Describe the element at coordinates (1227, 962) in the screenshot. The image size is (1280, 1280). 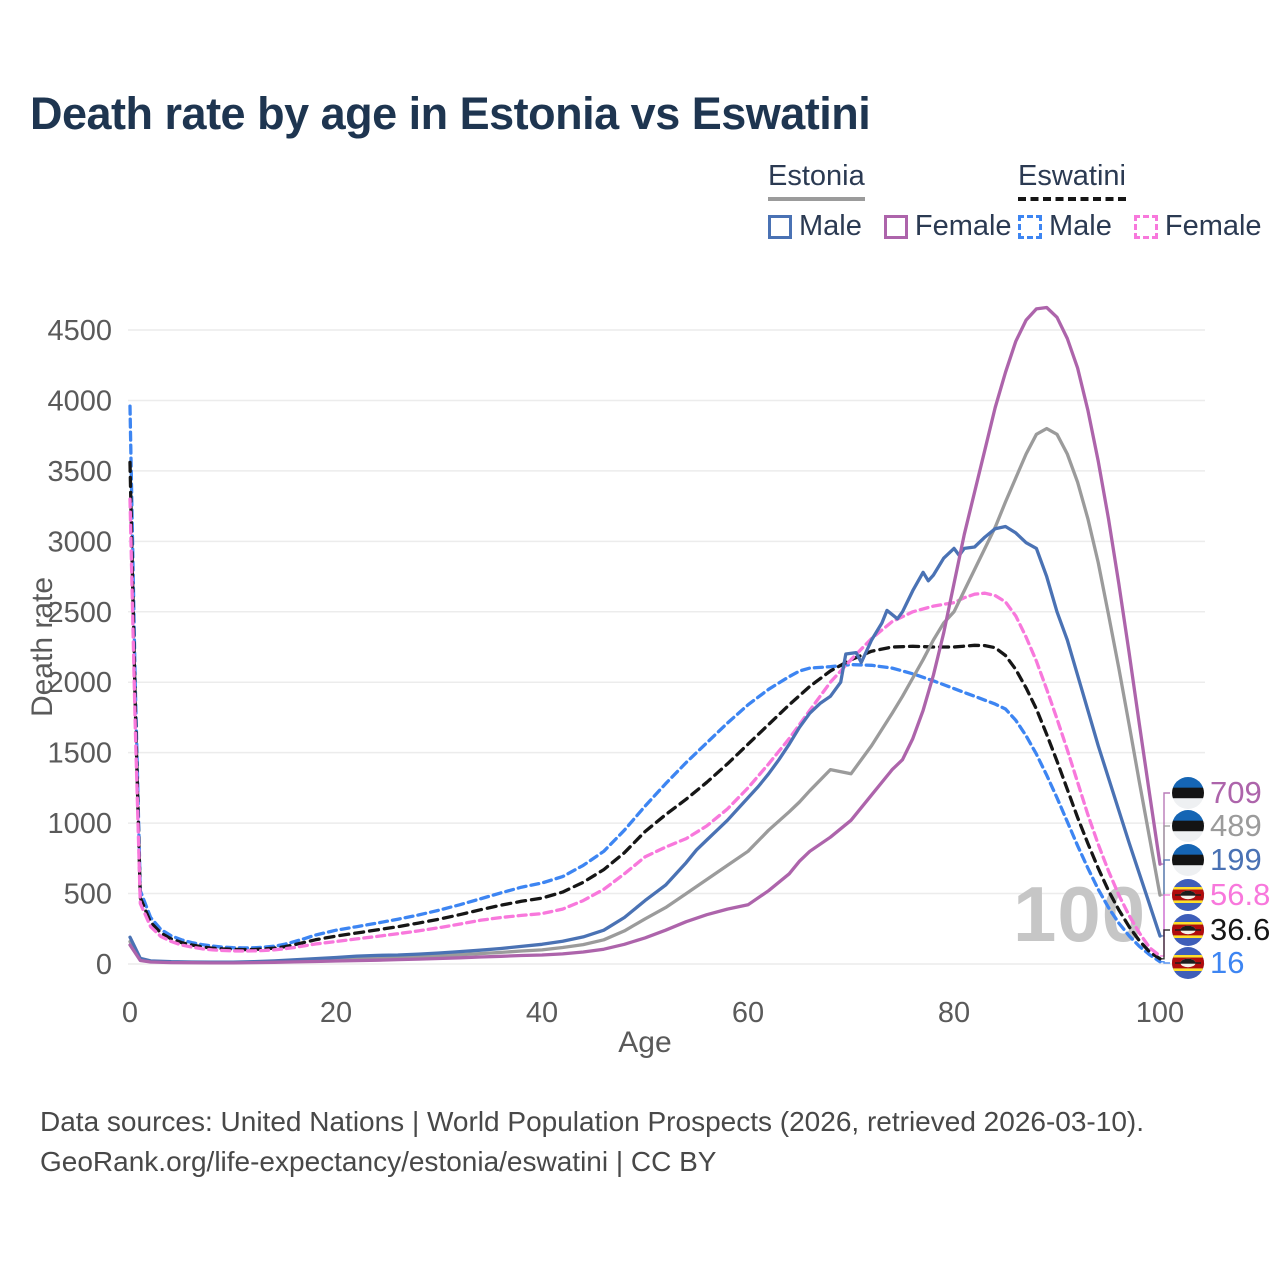
I see `series-end-value-16: 16` at that location.